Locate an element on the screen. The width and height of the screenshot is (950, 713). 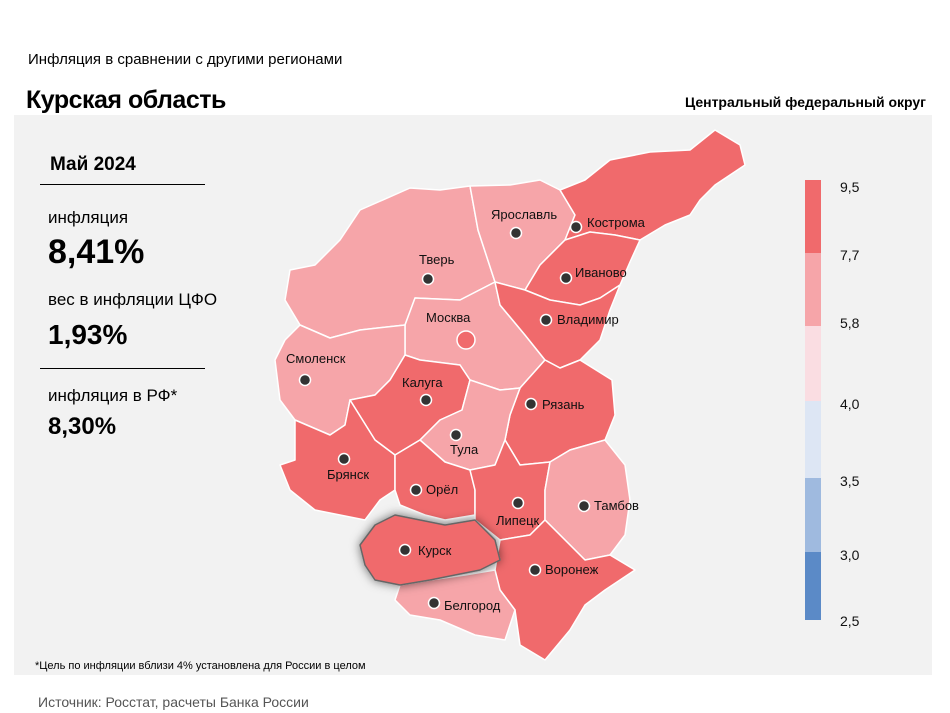
scale-tick-label: 5,8 is located at coordinates (850, 323).